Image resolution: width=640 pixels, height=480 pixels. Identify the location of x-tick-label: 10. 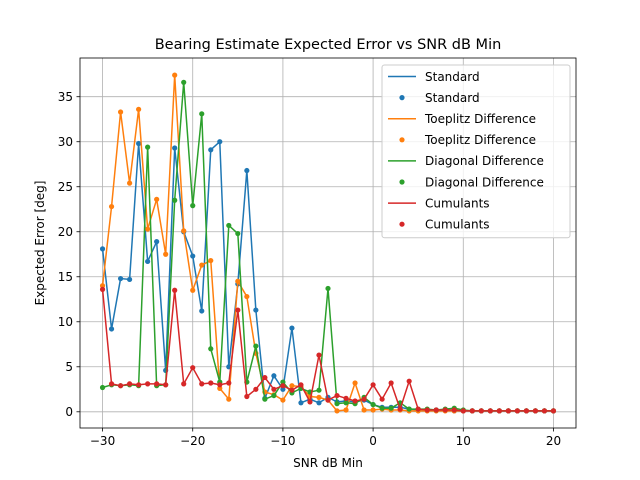
(463, 441).